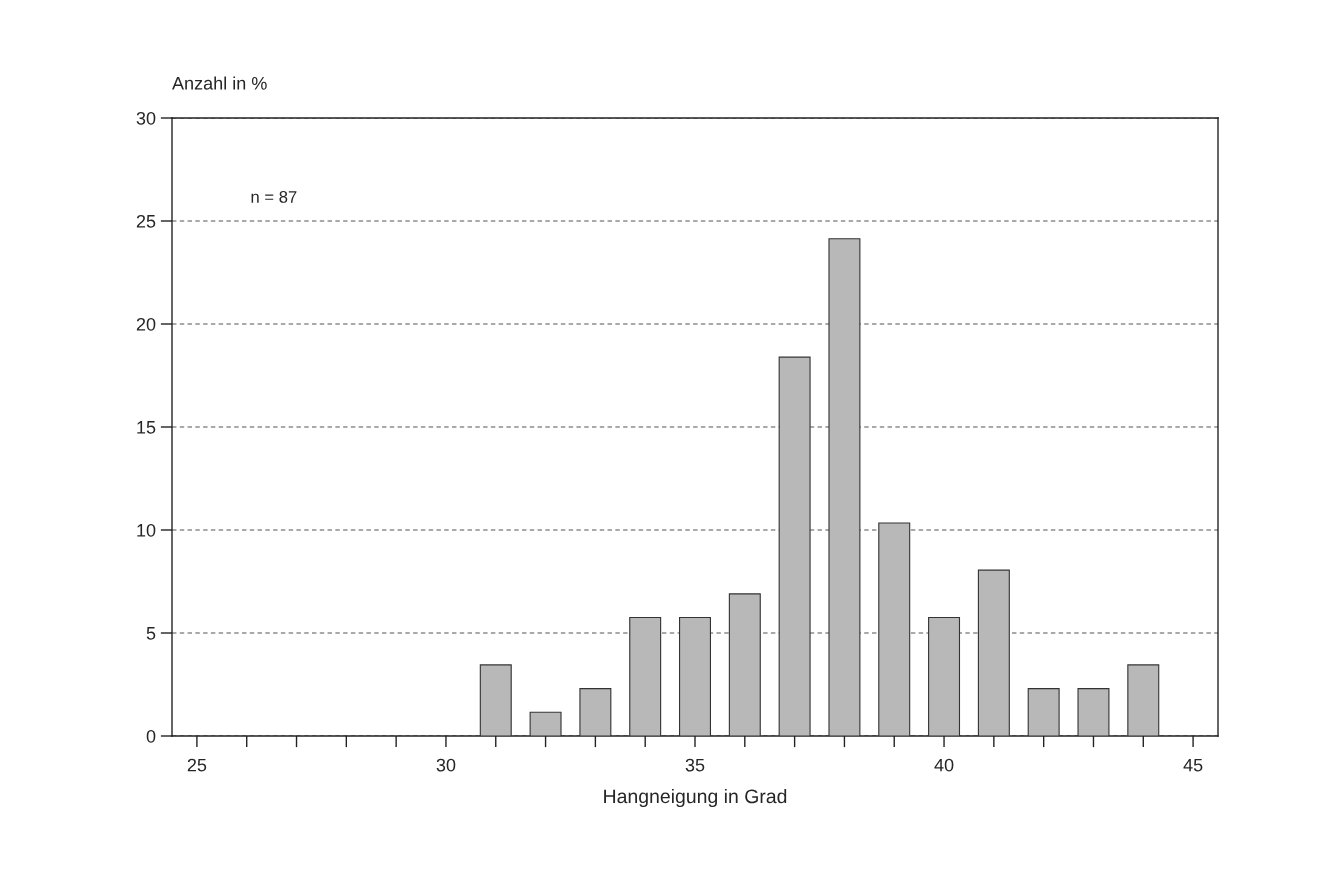 Image resolution: width=1326 pixels, height=876 pixels. Describe the element at coordinates (695, 798) in the screenshot. I see `x-axis-title: Hangneigung in Grad` at that location.